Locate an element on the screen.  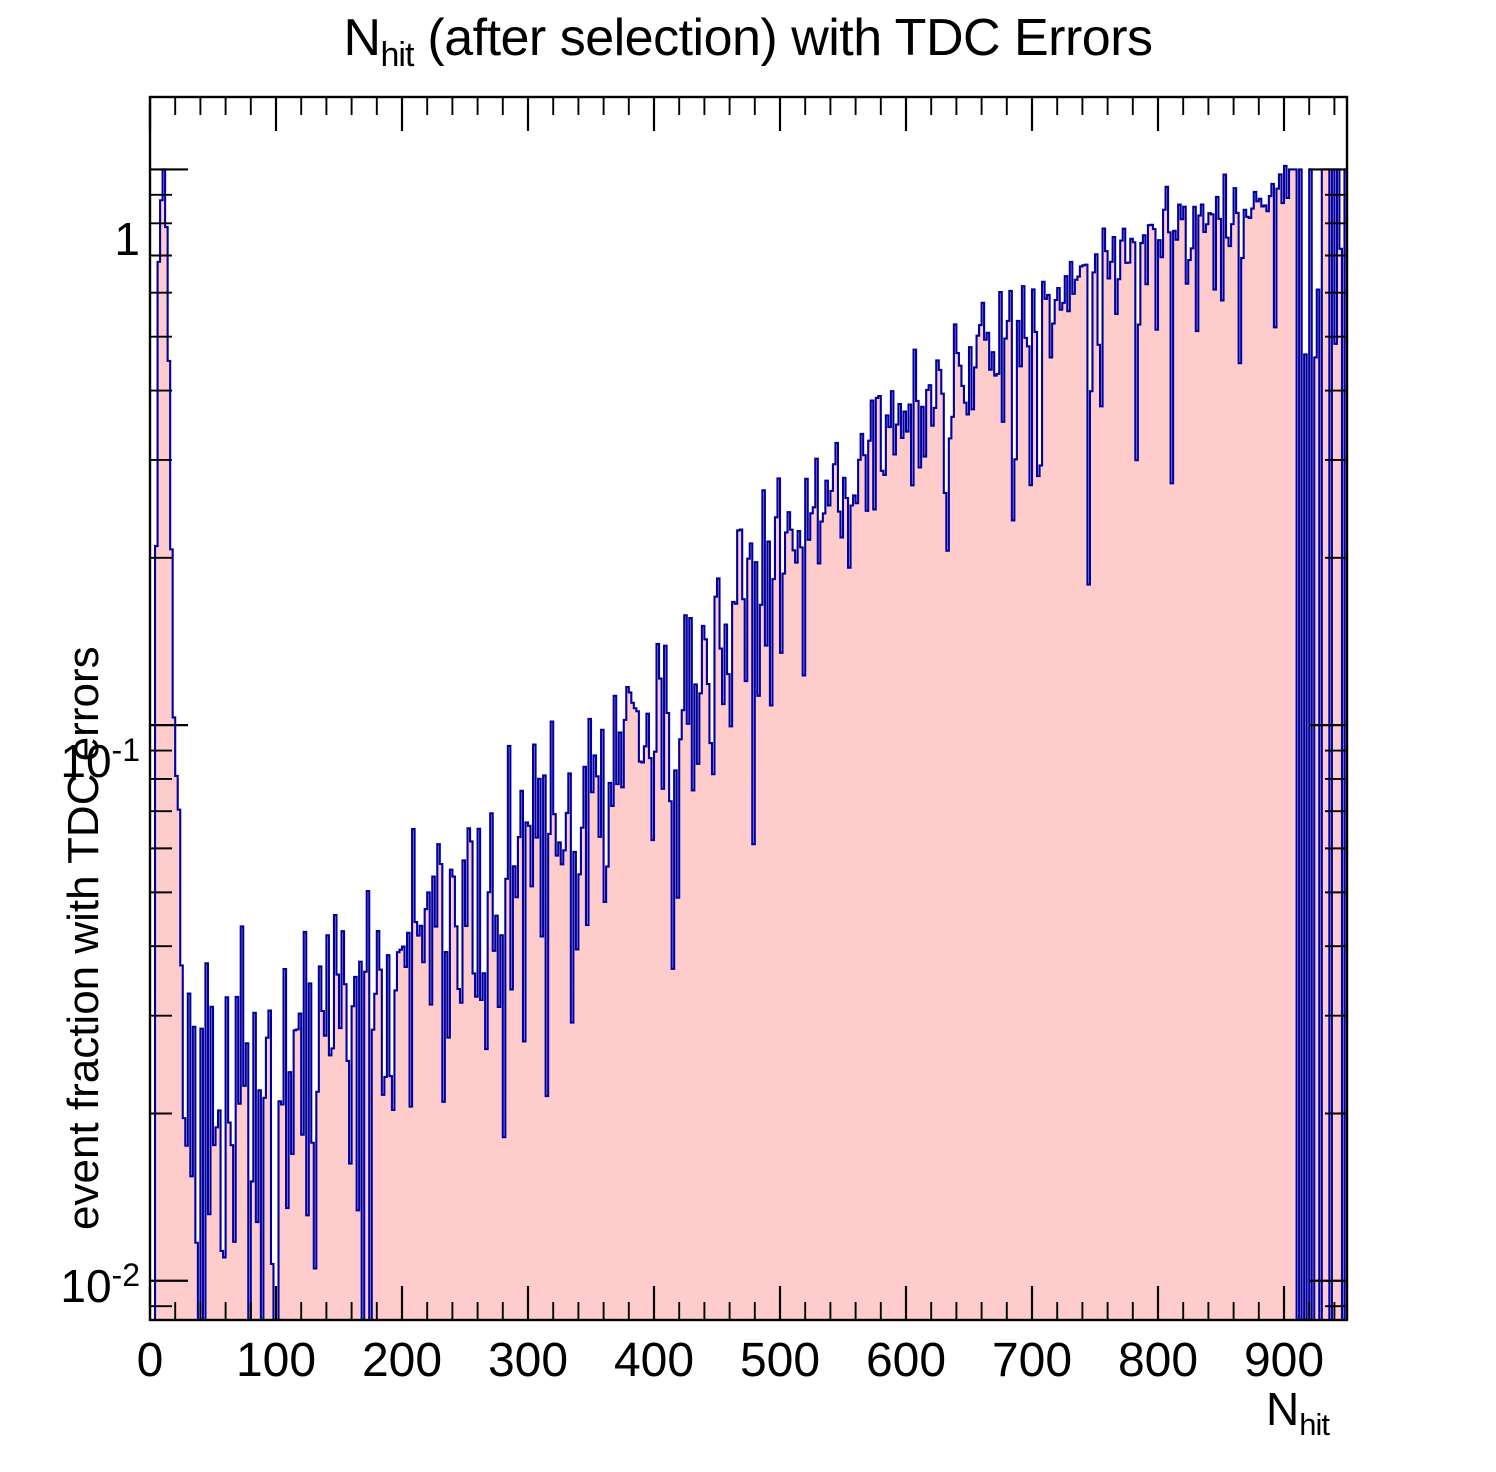
y-tick-label-1: 1 is located at coordinates (127, 239).